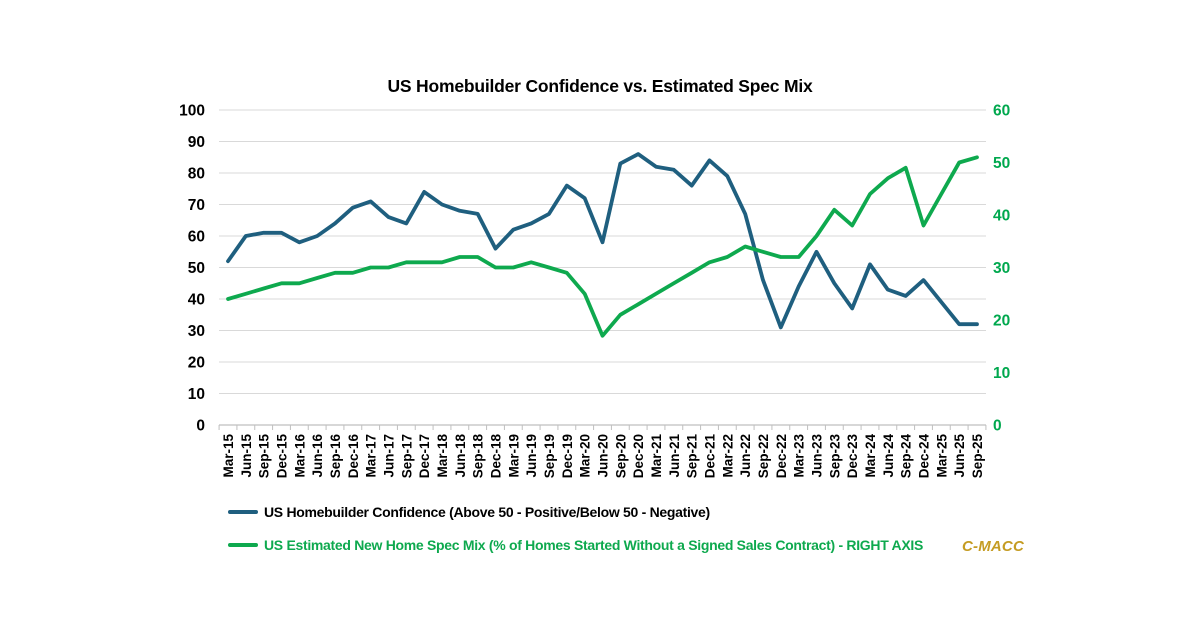  What do you see at coordinates (196, 205) in the screenshot?
I see `left-axis-tick-label: 70` at bounding box center [196, 205].